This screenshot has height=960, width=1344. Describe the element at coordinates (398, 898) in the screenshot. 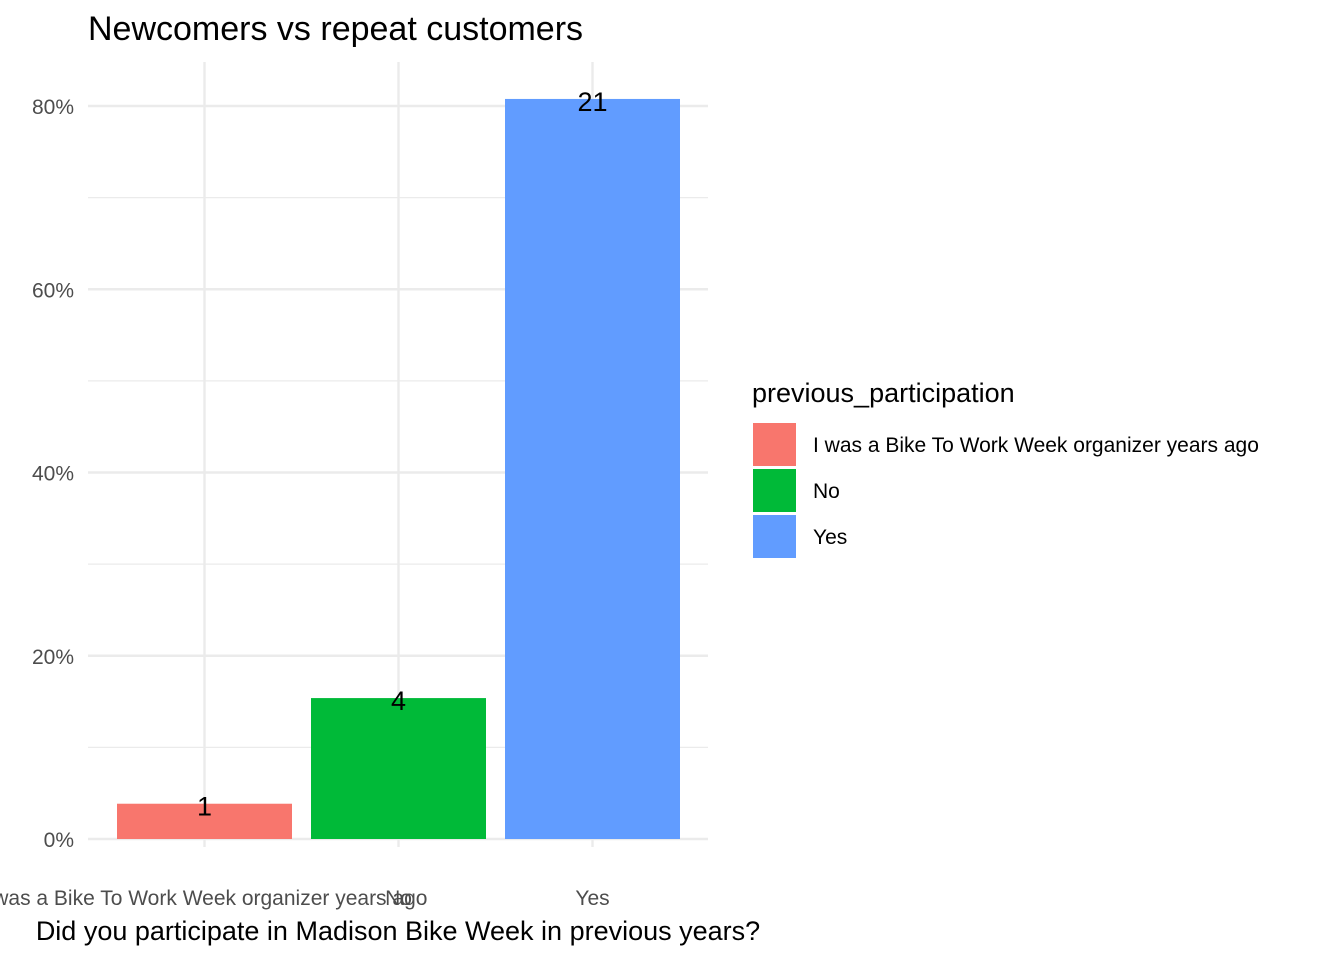

I see `x-tick-label: No` at that location.